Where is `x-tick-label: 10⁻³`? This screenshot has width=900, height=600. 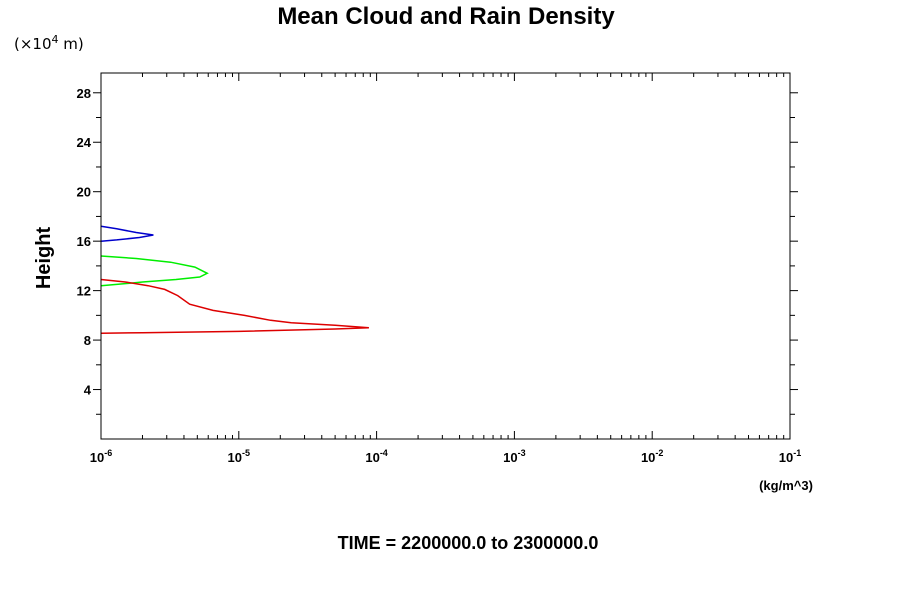
x-tick-label: 10⁻³ is located at coordinates (514, 456).